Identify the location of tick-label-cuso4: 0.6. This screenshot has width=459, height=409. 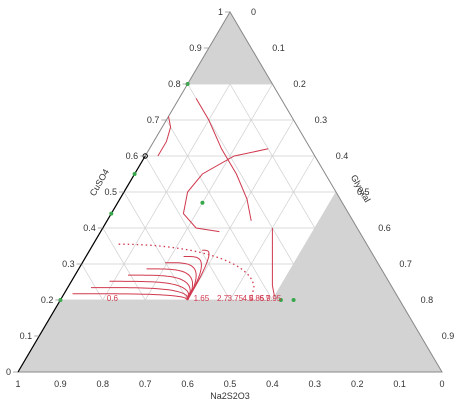
(132, 156).